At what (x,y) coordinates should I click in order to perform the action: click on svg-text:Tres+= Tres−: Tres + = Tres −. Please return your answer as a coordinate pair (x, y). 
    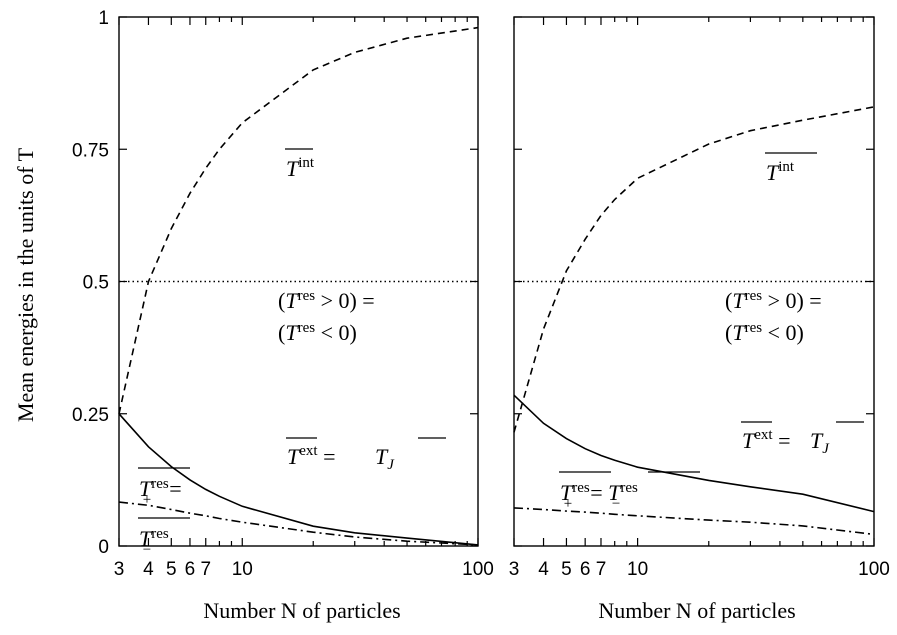
    Looking at the image, I should click on (599, 496).